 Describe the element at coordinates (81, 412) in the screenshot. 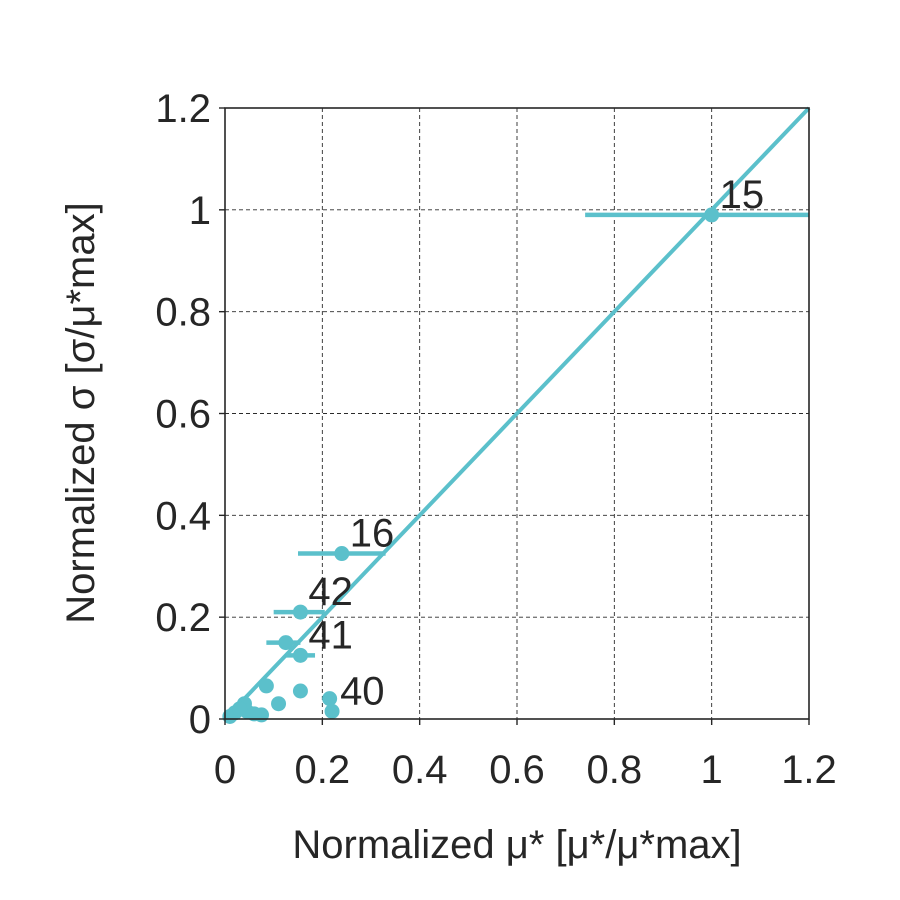

I see `y-axis-label: Normalized σ [σ/μ*max]` at that location.